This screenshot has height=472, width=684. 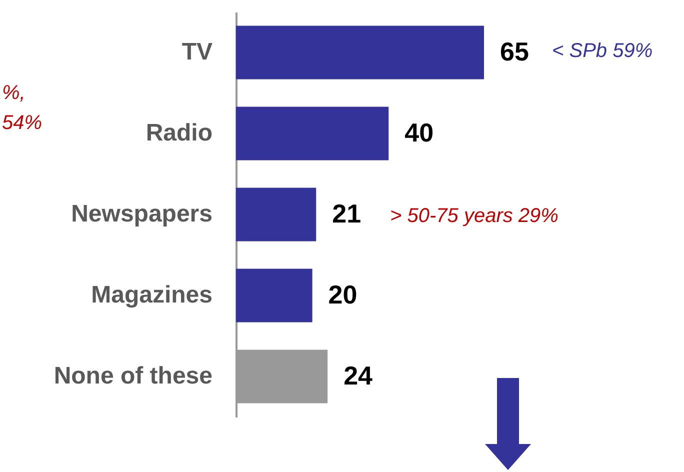 I want to click on y-tick-label: None of these, so click(x=133, y=376).